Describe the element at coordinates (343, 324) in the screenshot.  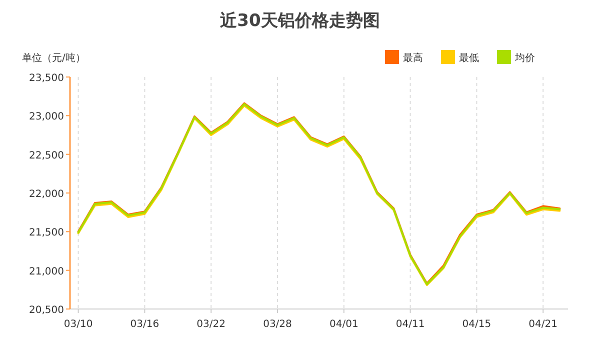
I see `x-tick-label: 04/01` at that location.